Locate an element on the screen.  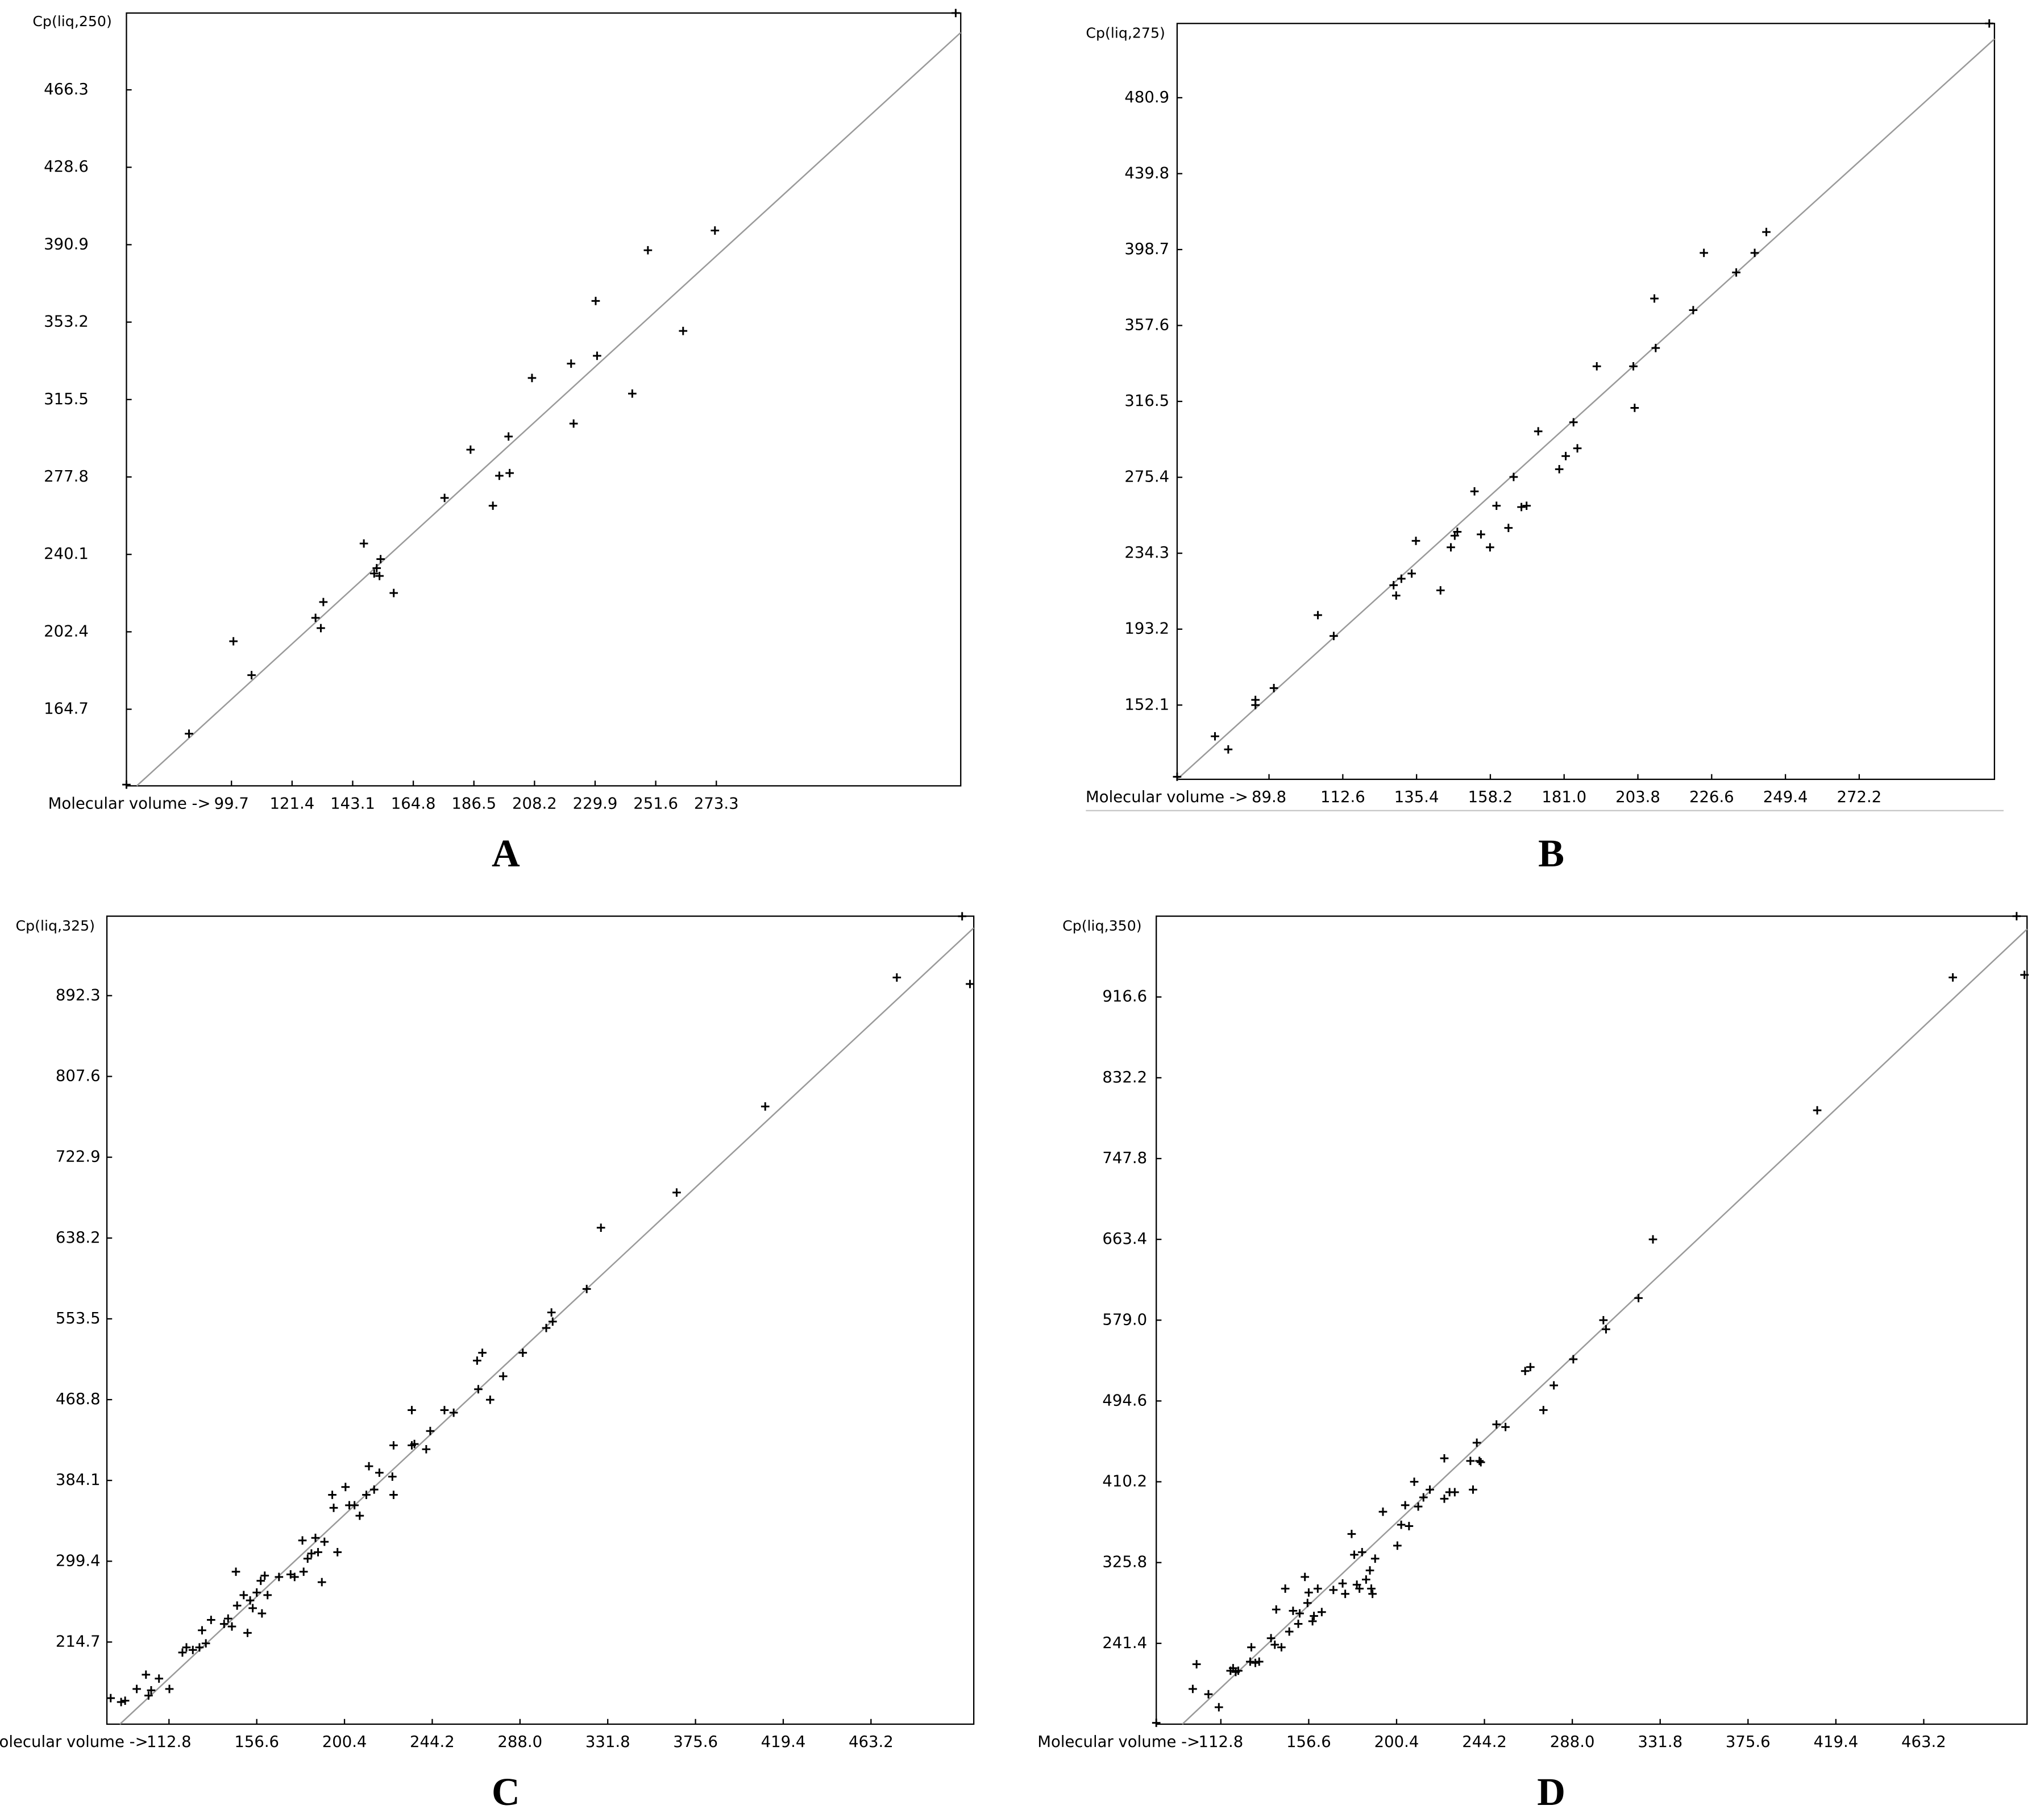
x-tick-label: 208.2 is located at coordinates (534, 803).